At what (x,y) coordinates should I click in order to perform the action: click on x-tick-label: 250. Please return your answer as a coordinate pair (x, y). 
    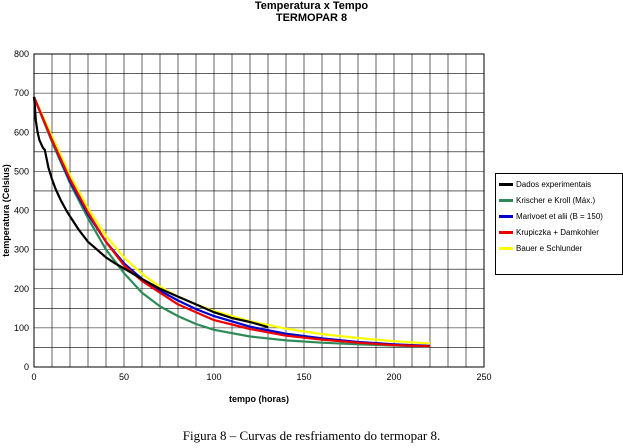
    Looking at the image, I should click on (483, 377).